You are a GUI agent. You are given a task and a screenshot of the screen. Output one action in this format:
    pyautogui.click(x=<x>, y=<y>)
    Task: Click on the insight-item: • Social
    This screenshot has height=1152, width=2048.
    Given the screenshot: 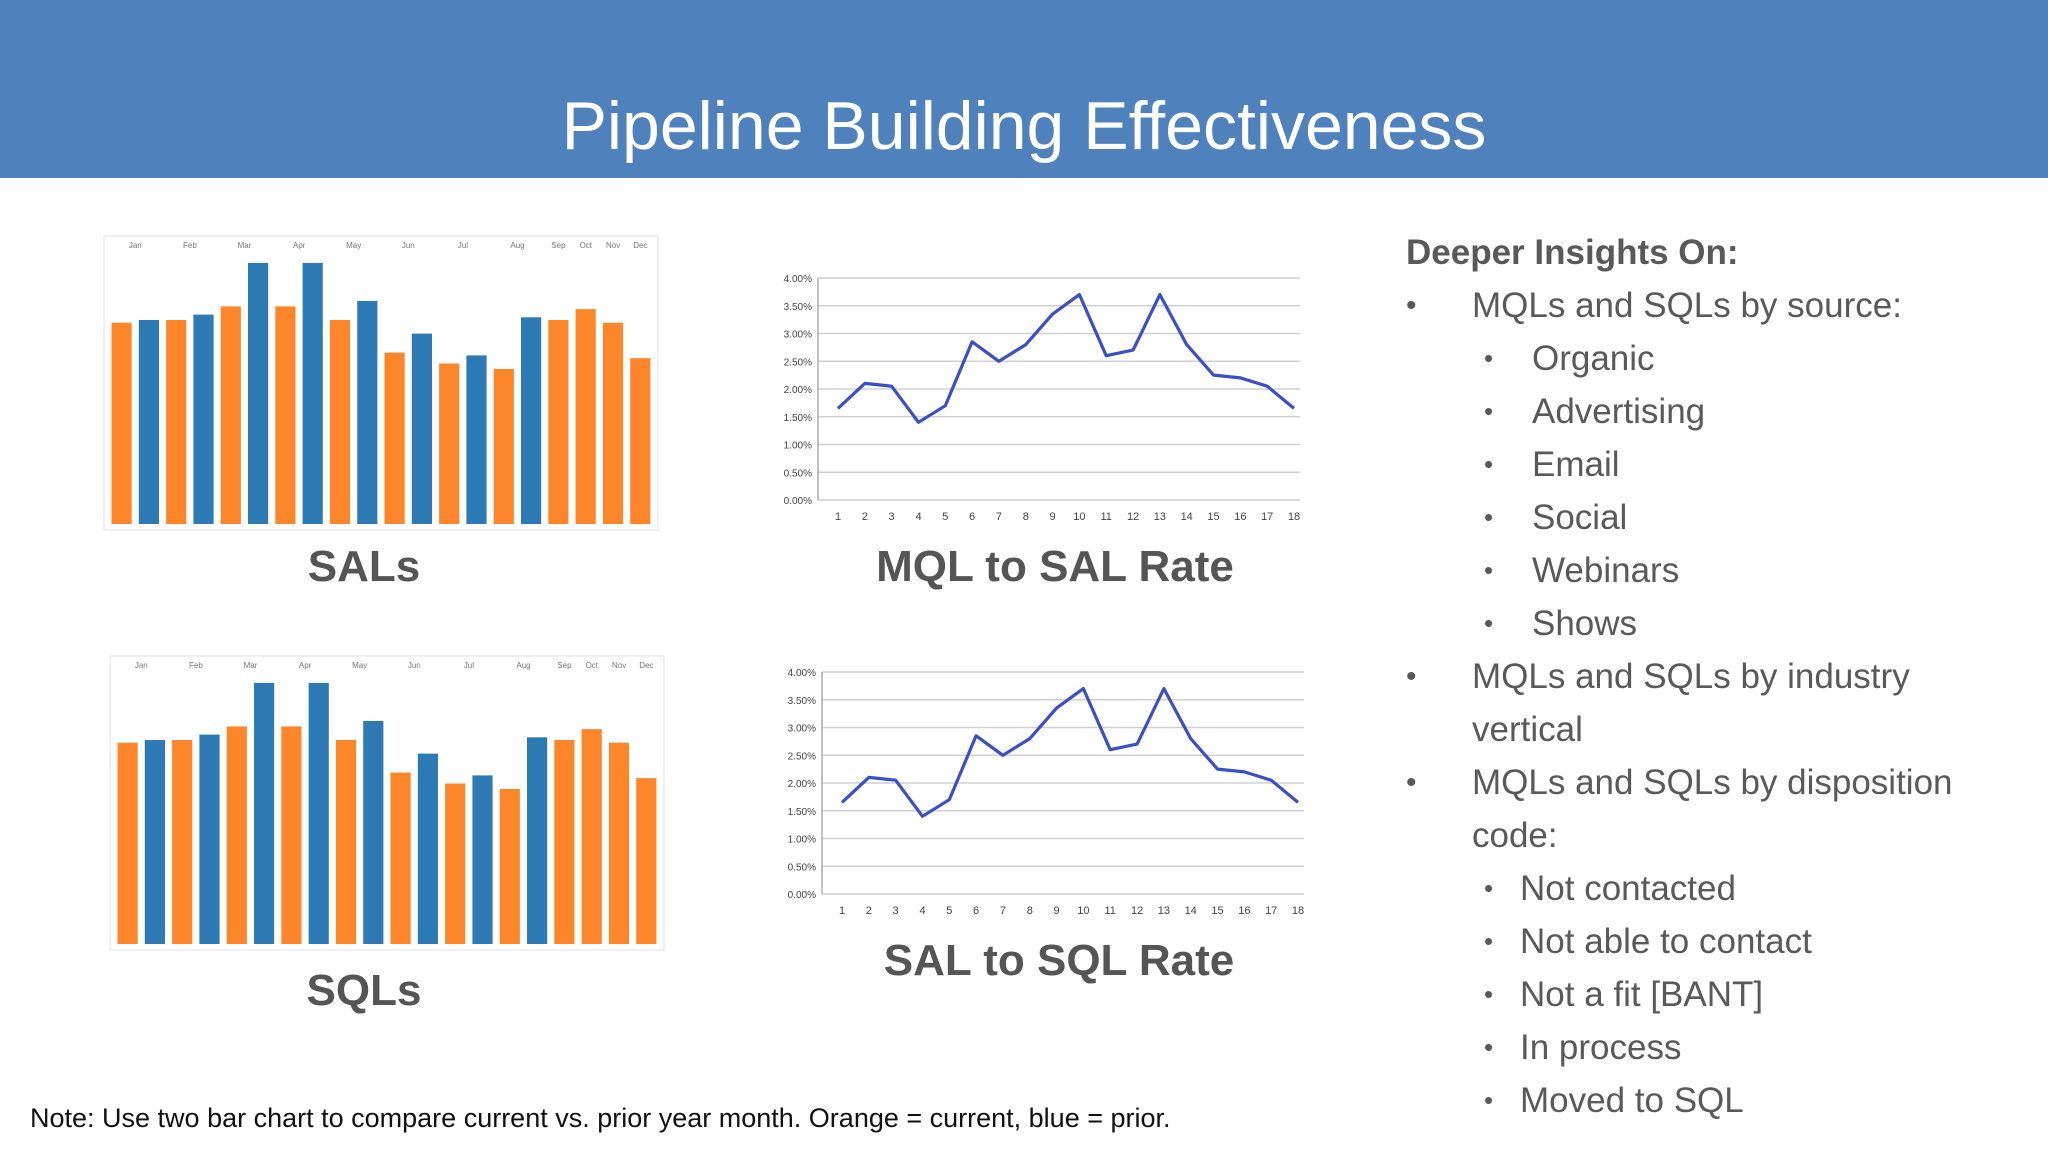 What is the action you would take?
    pyautogui.click(x=1716, y=517)
    